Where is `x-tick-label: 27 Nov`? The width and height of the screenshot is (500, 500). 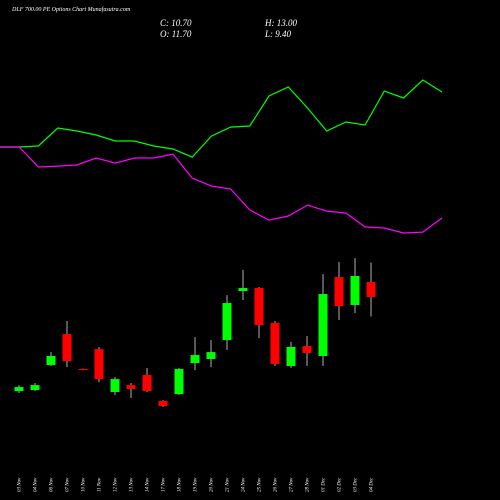
x-tick-label: 27 Nov is located at coordinates (292, 484).